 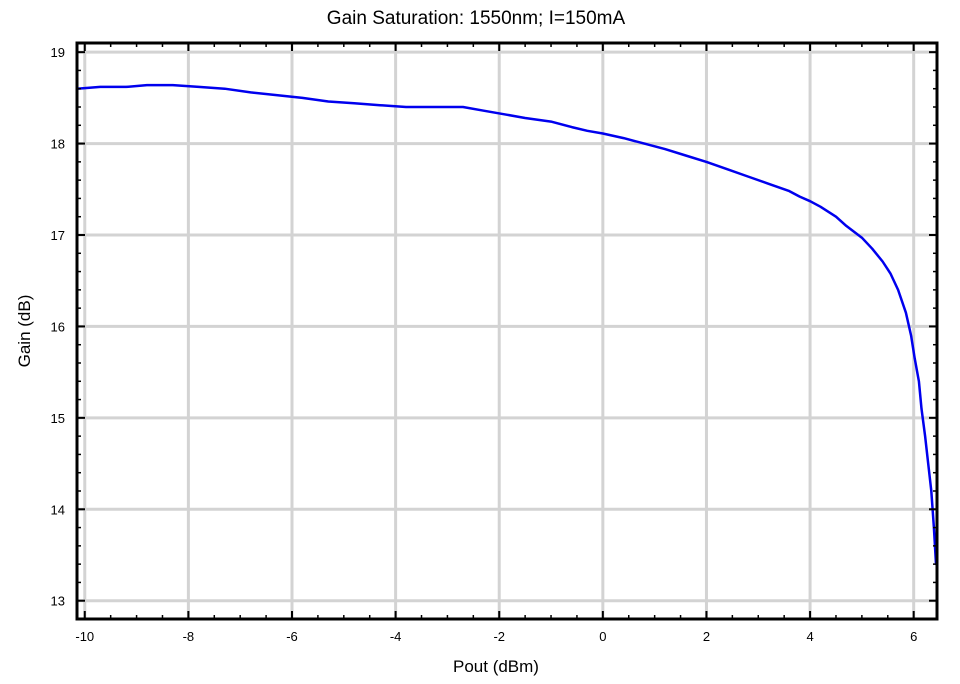 I want to click on x-tick-label: -6, so click(x=292, y=636).